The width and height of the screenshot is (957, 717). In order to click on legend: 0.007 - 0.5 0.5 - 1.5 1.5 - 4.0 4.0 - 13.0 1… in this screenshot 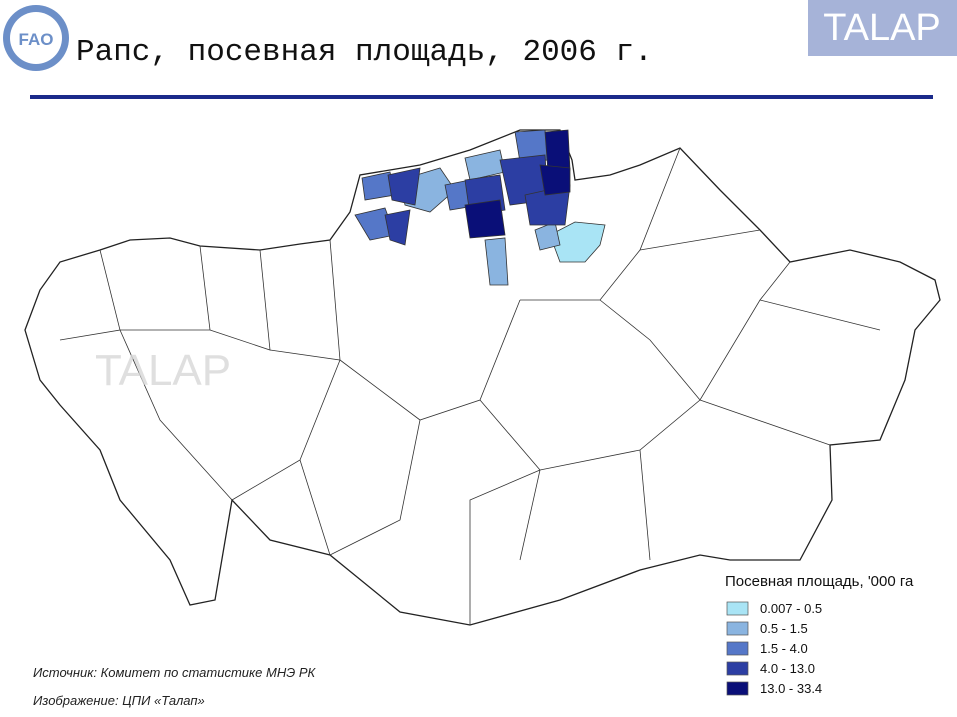, I will do `click(774, 648)`.